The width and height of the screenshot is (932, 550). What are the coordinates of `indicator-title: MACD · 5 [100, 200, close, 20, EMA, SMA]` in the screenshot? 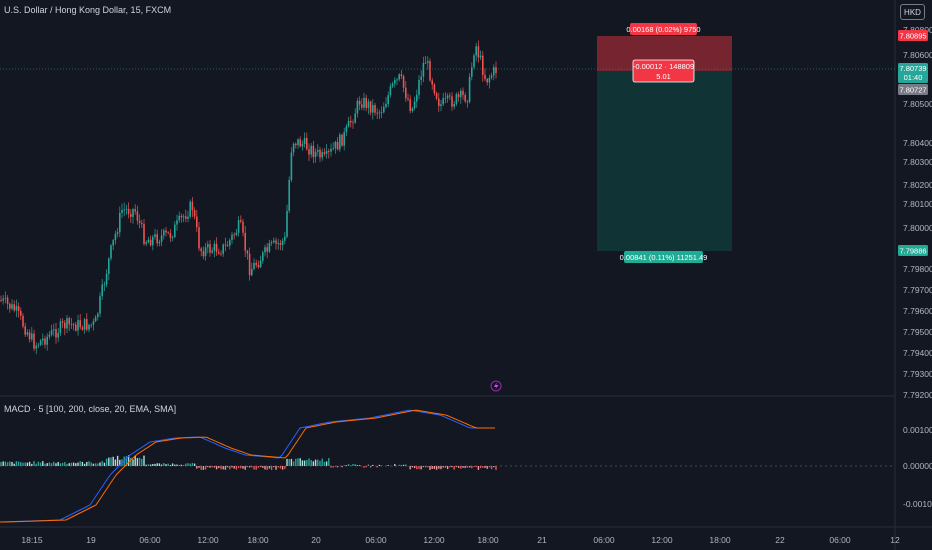 It's located at (90, 409).